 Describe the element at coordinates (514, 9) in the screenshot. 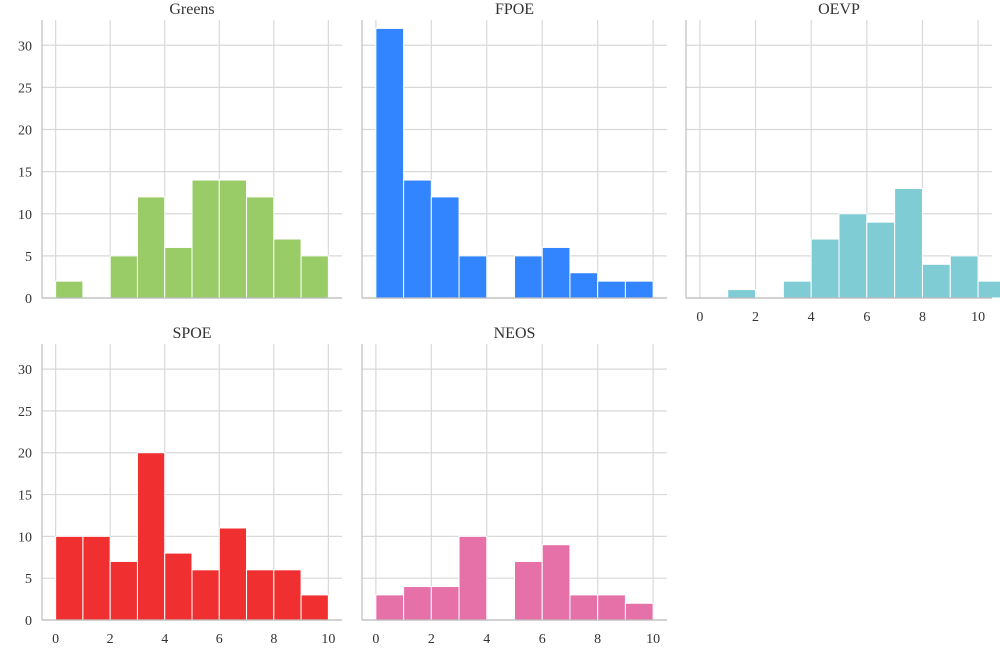

I see `panel-title-fpoe: FPOE` at that location.